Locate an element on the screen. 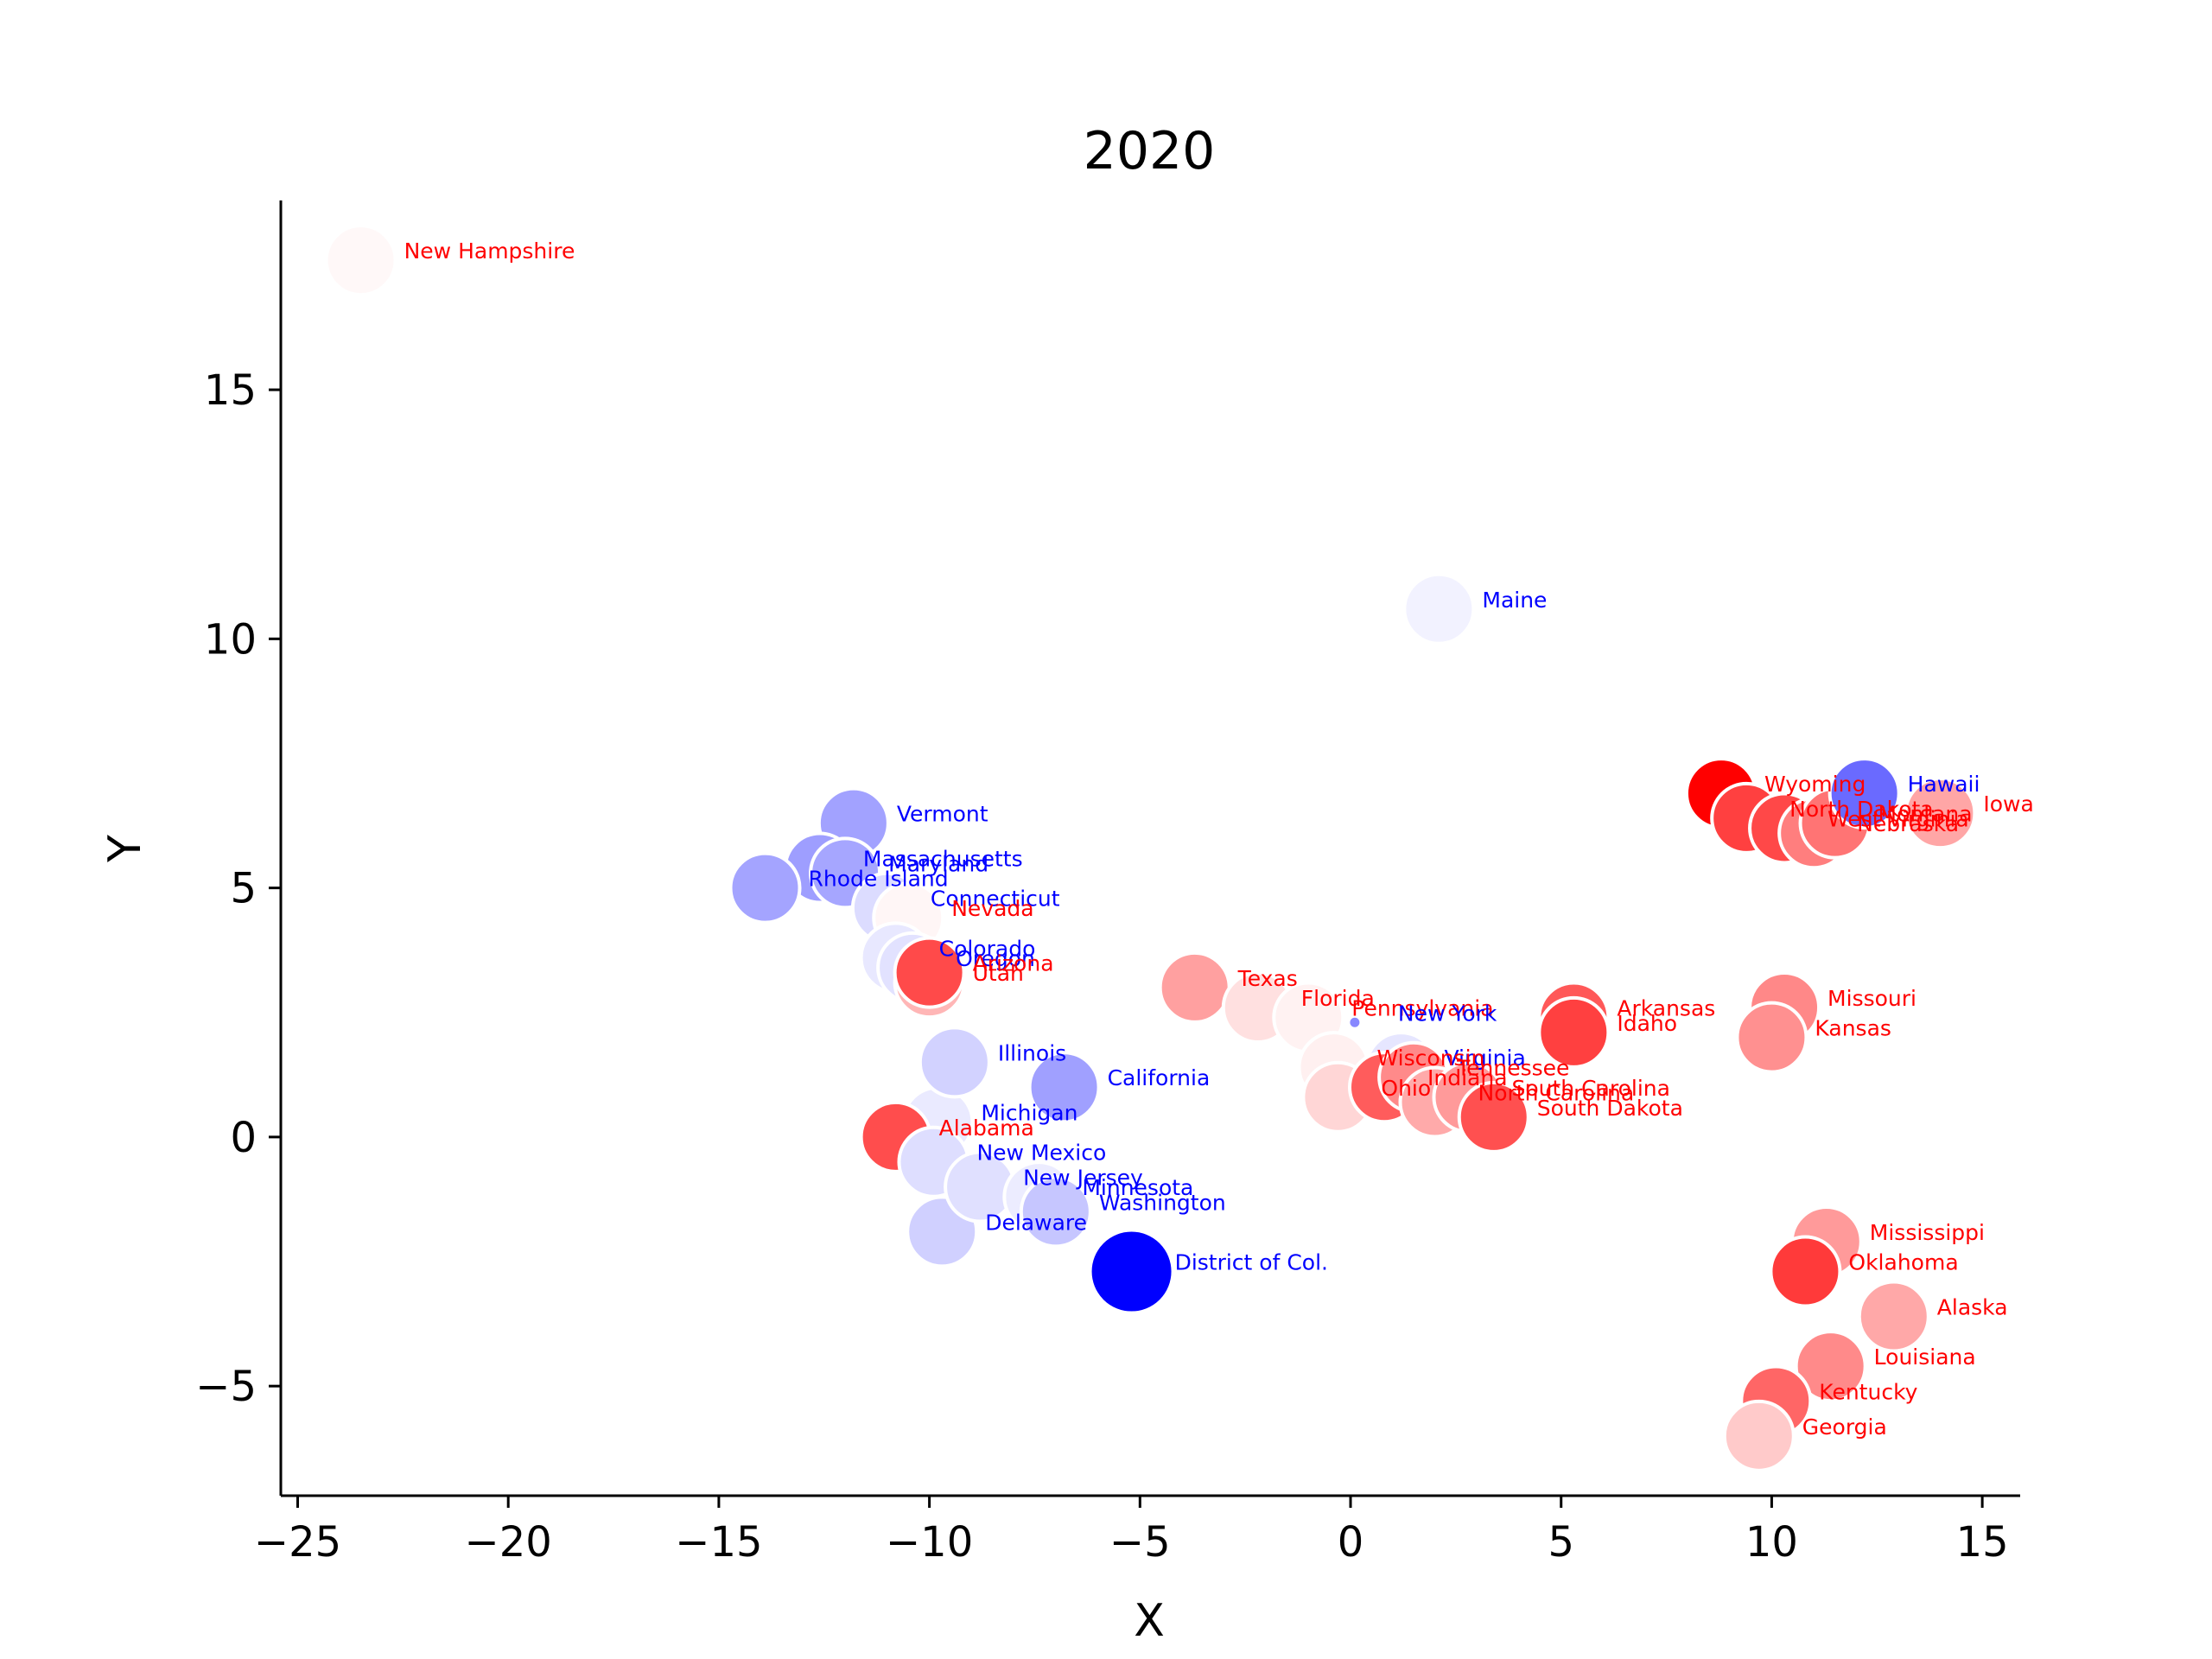  point-label: Virginia is located at coordinates (1485, 1058).